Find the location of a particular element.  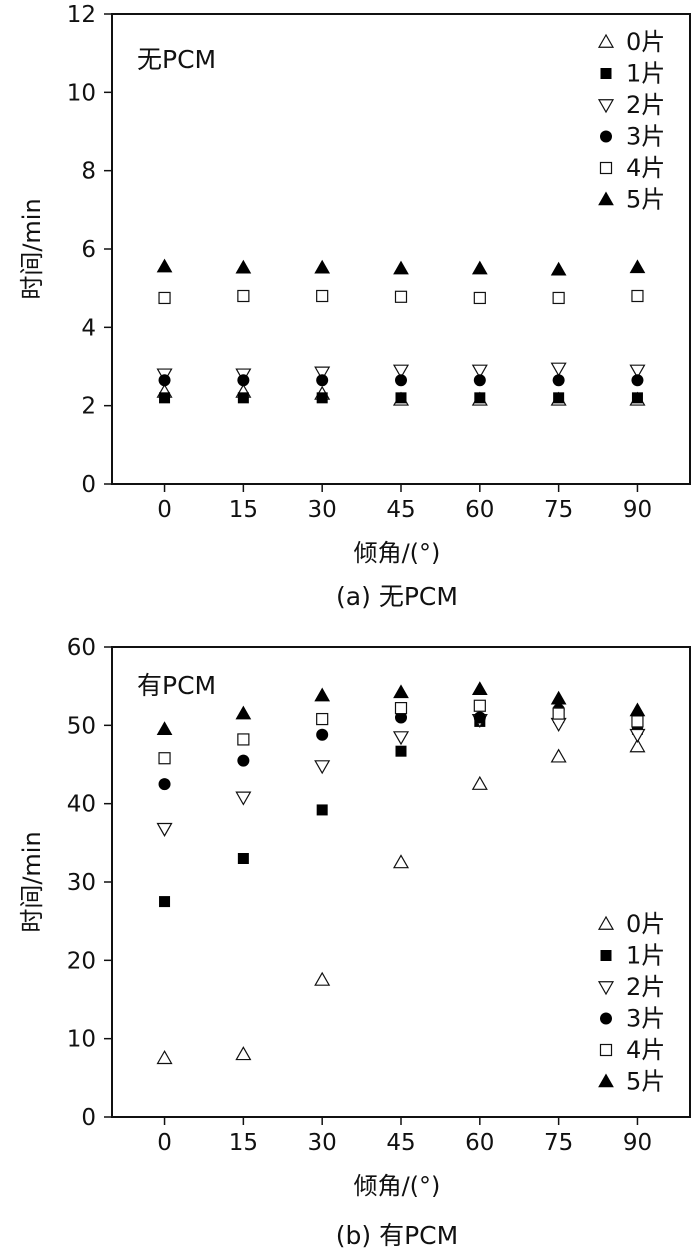

y-tick-label: 50 is located at coordinates (81, 726).